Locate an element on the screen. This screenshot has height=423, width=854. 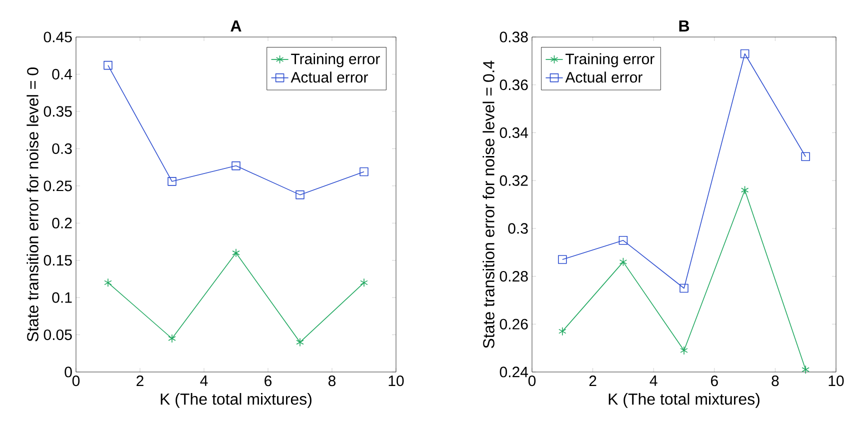
y-tick-label: 0.05 is located at coordinates (58, 334).